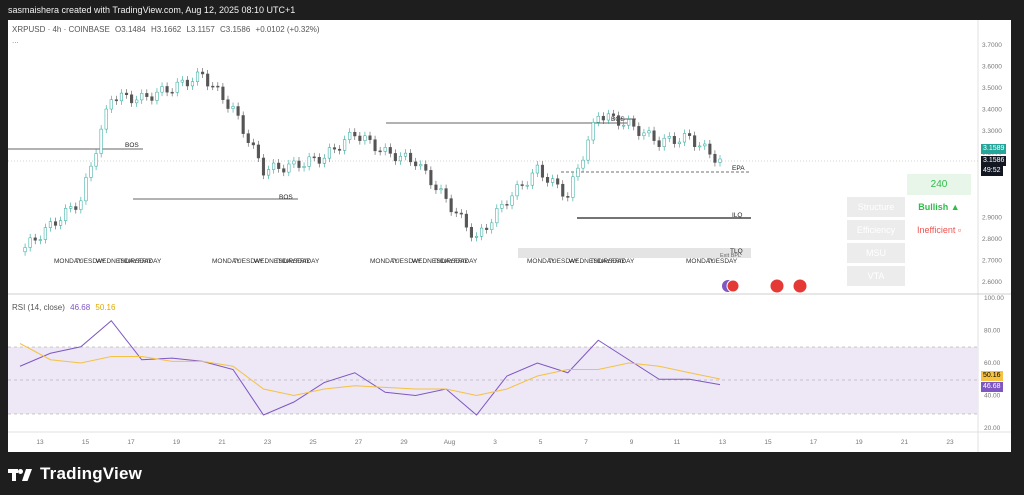  I want to click on time-axis-ticks: 13 15 17 19 21 23 25 27 29 Aug 3 5 7 9 11 13 15 17 19 21 23, so click(495, 442).